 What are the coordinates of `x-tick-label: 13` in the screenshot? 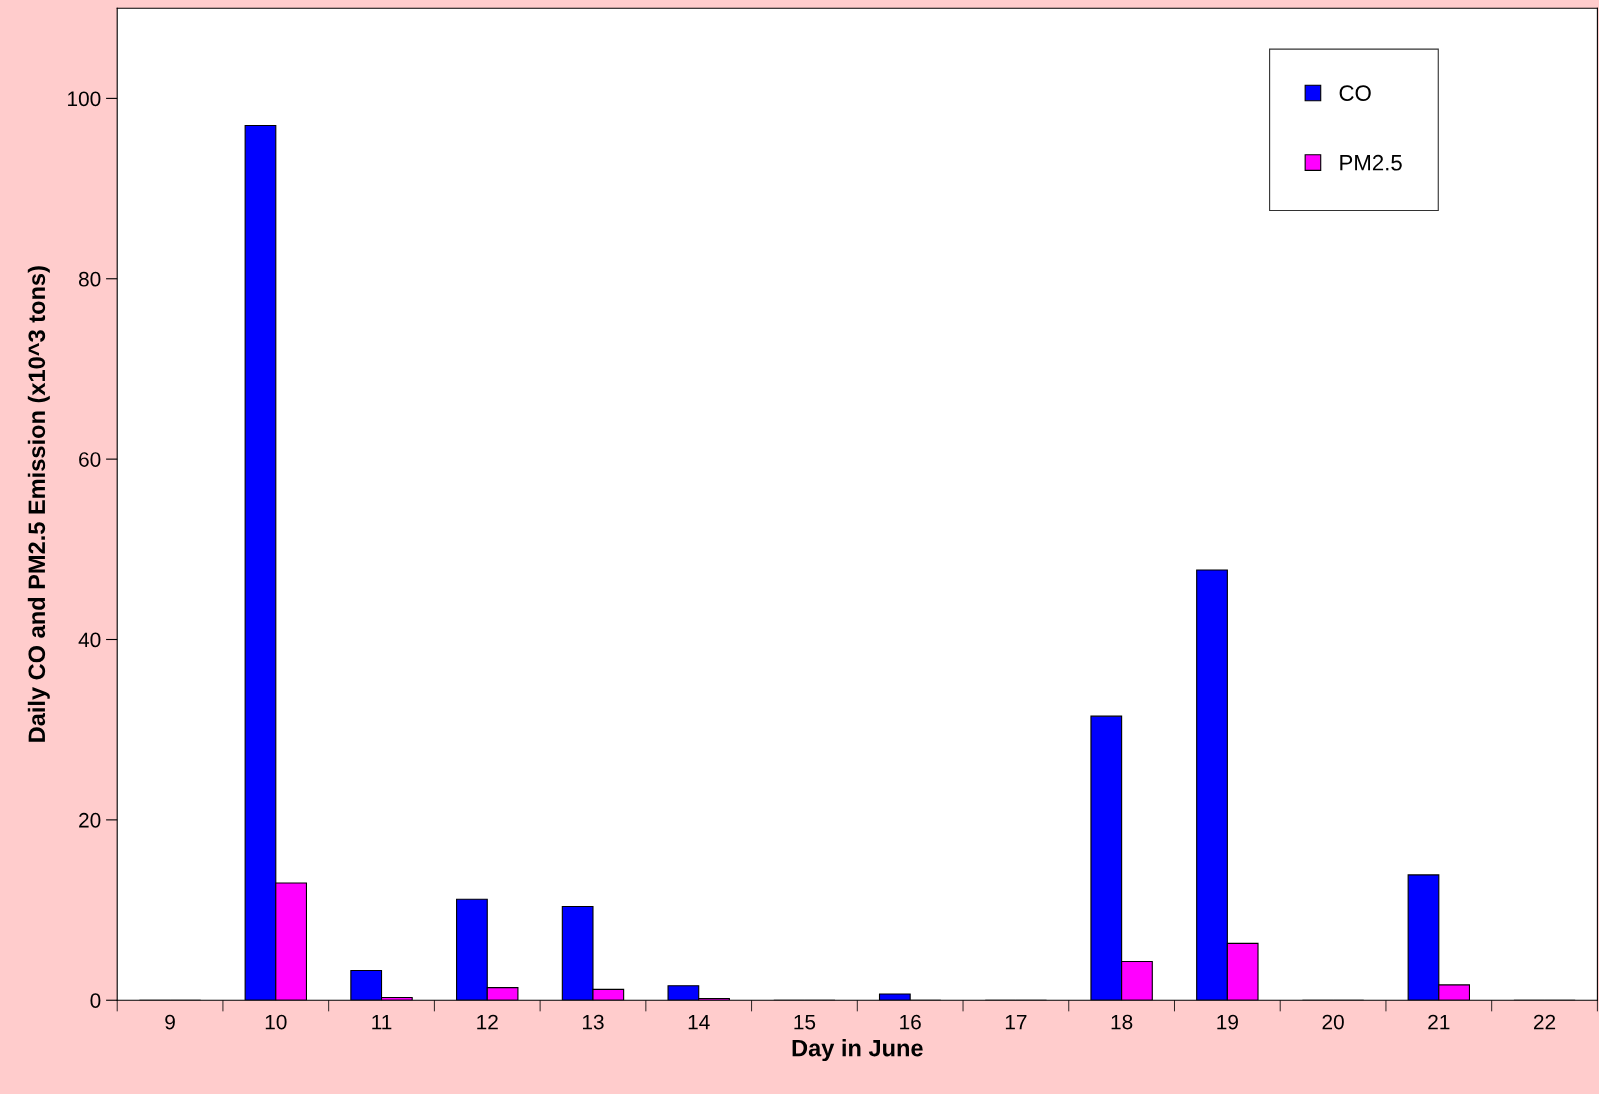 It's located at (593, 1022).